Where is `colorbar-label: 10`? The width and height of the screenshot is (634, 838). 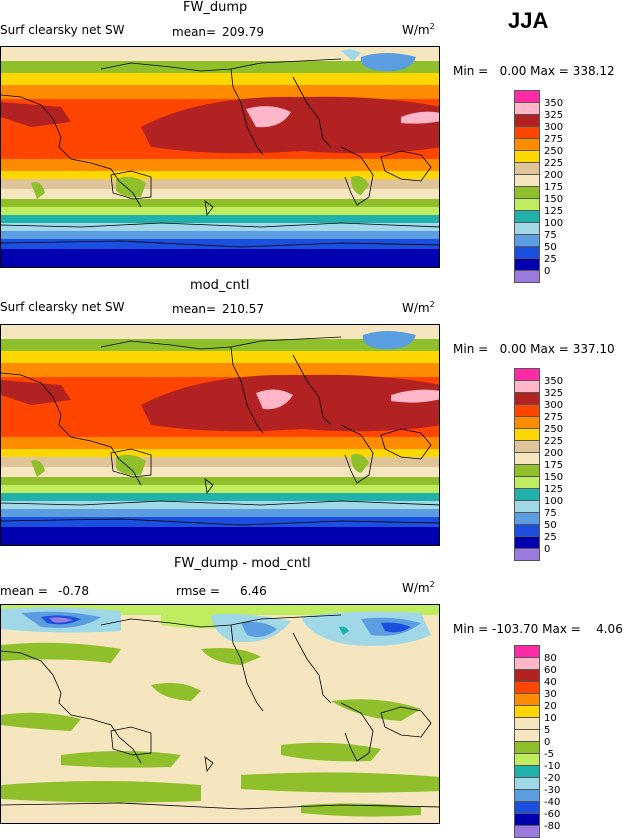
colorbar-label: 10 is located at coordinates (550, 718).